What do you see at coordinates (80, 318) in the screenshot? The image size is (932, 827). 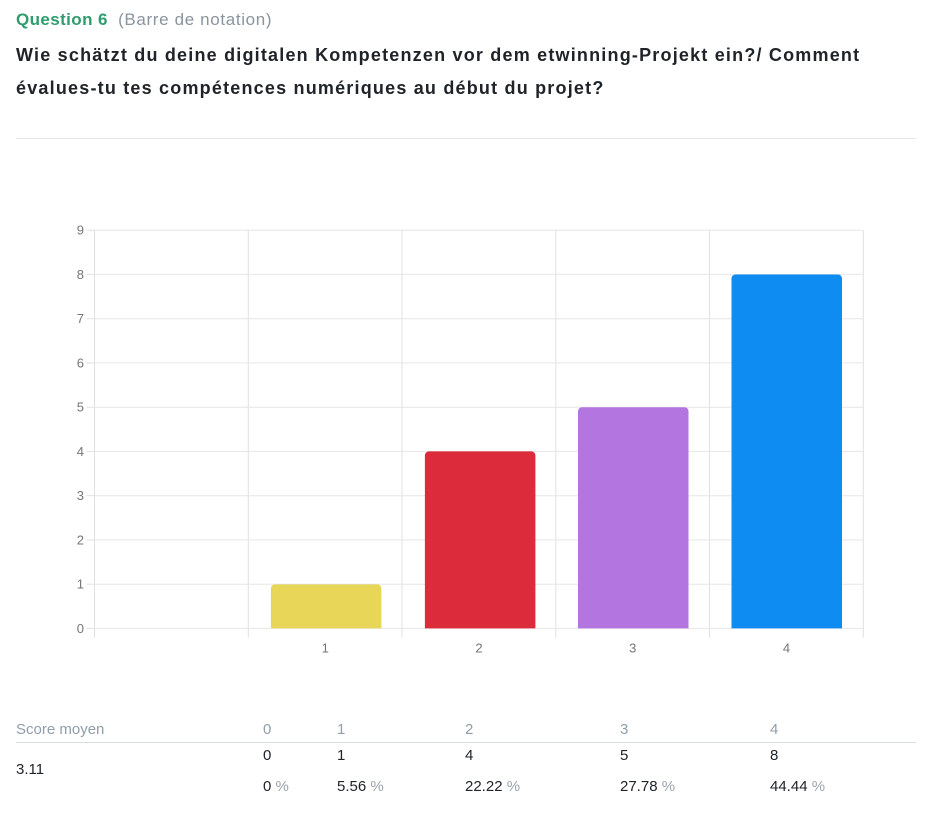 I see `svg-text: 7` at bounding box center [80, 318].